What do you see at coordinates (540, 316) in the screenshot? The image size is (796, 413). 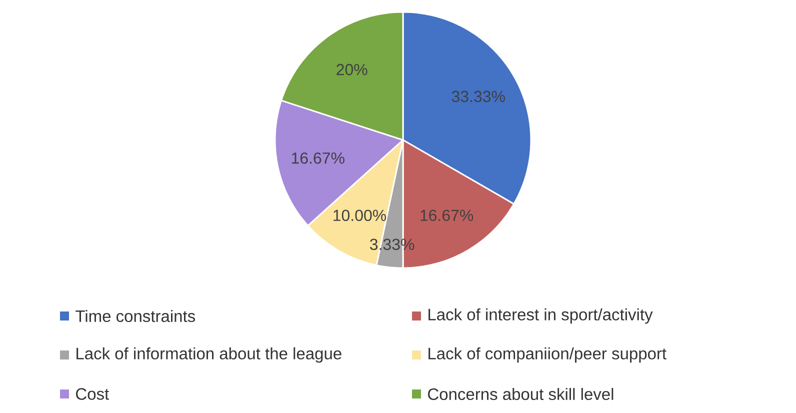 I see `legend-label: Lack of interest in sport/activity` at bounding box center [540, 316].